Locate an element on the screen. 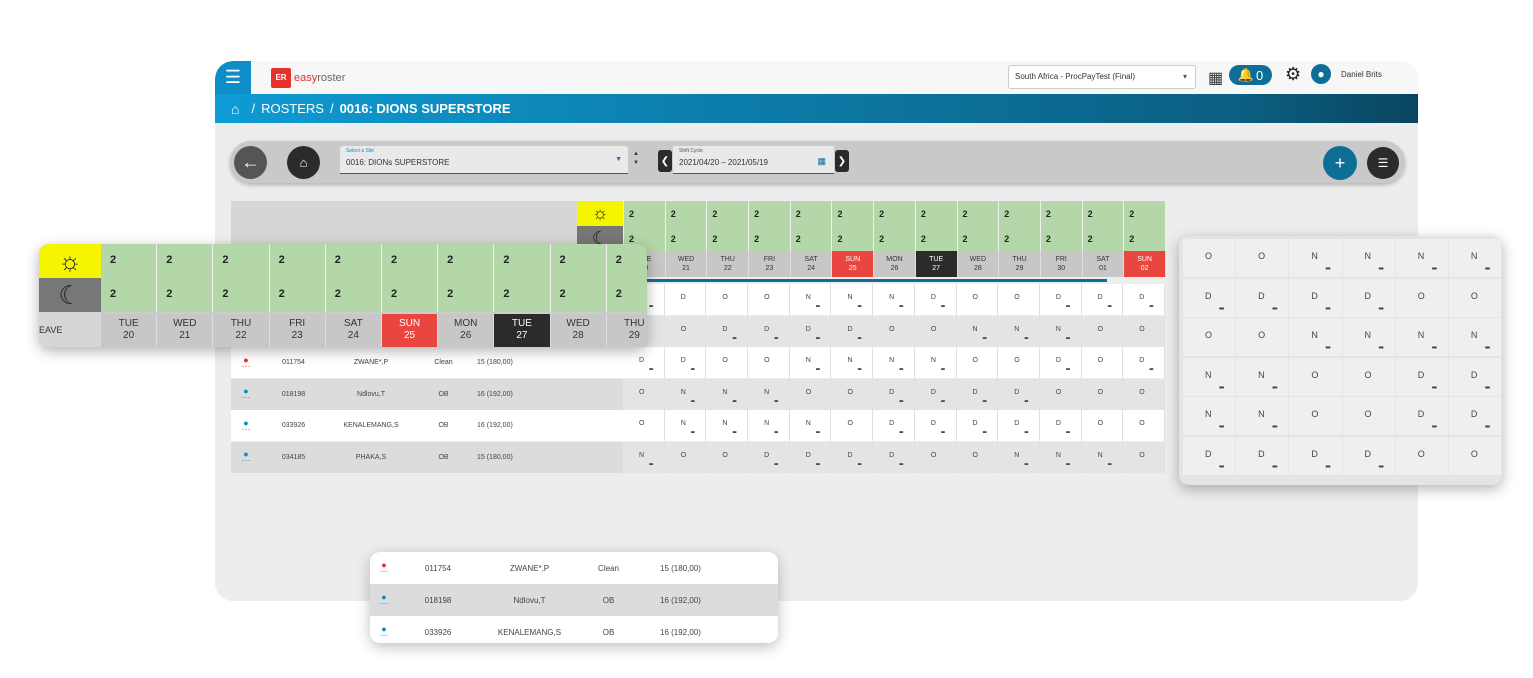 The width and height of the screenshot is (1533, 678). tenant-select: South Africa - ProcPayTest (Final) ▾ is located at coordinates (1102, 77).